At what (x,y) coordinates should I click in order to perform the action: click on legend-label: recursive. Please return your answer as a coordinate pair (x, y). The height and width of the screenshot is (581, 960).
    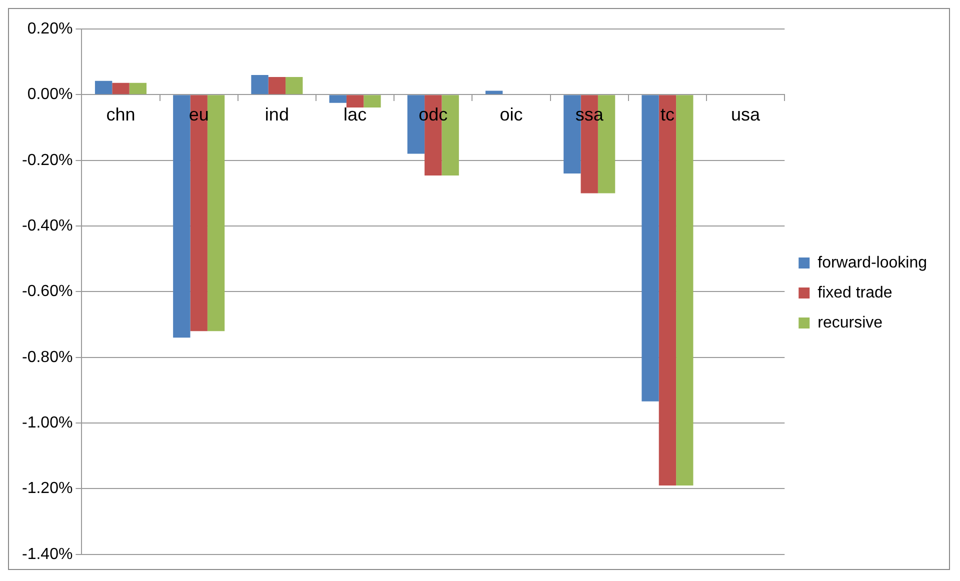
    Looking at the image, I should click on (850, 323).